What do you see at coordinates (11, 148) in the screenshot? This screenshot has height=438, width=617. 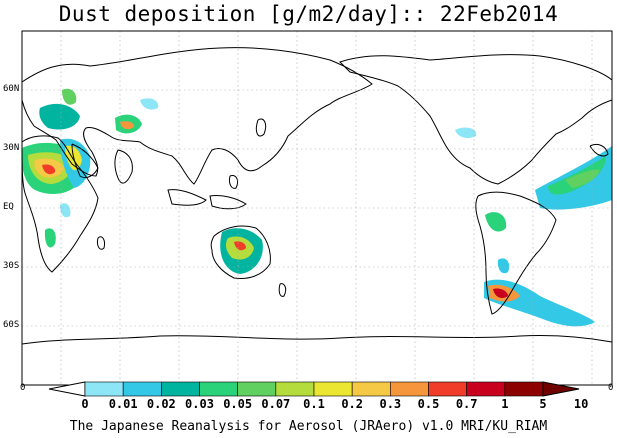 I see `lat-label-30n: 30N` at bounding box center [11, 148].